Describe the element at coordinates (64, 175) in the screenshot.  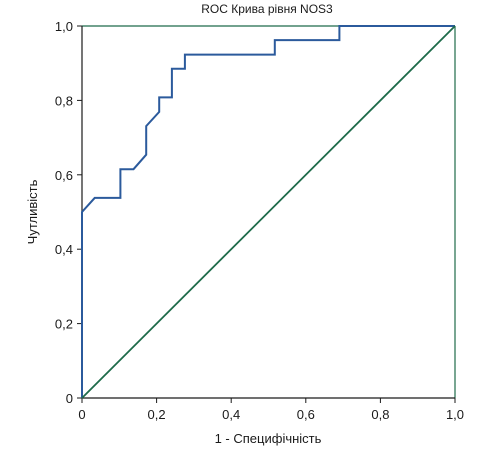
I see `y-tick-label: 0,6` at that location.